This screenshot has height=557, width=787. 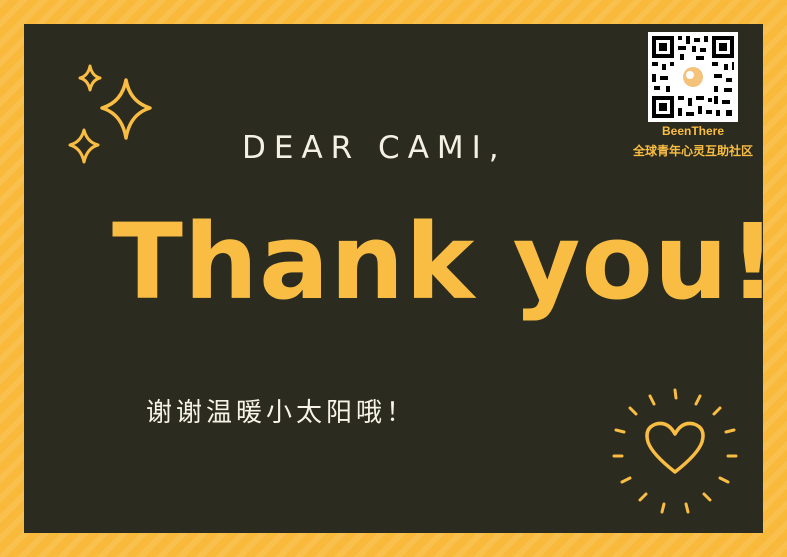 What do you see at coordinates (693, 131) in the screenshot?
I see `brand-name: BeenThere` at bounding box center [693, 131].